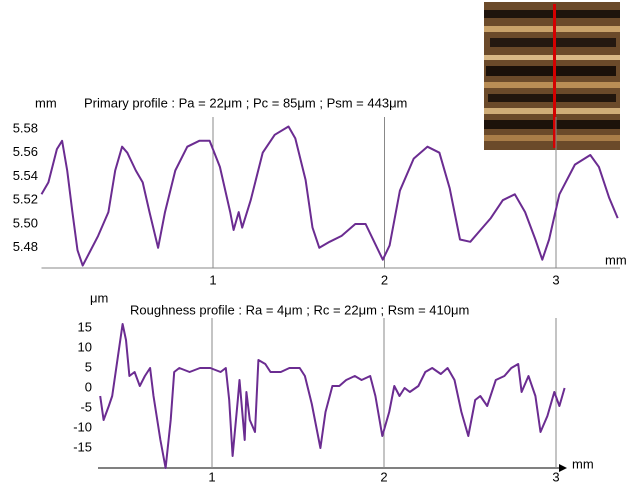  What do you see at coordinates (82, 446) in the screenshot?
I see `y-tick-label: -15` at bounding box center [82, 446].